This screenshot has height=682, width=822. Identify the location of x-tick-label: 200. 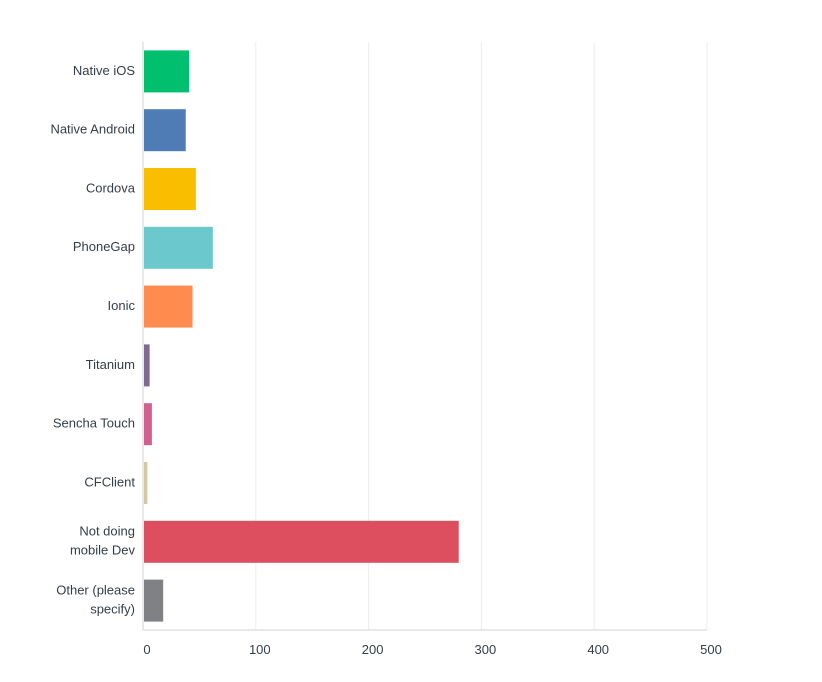
(373, 649).